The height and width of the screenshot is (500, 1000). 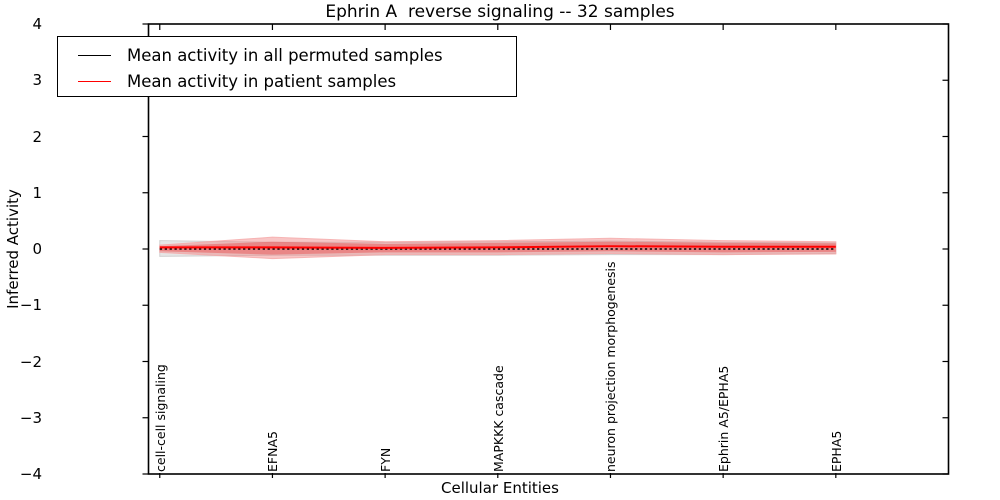 What do you see at coordinates (94, 55) in the screenshot?
I see `legend-line-sample-black` at bounding box center [94, 55].